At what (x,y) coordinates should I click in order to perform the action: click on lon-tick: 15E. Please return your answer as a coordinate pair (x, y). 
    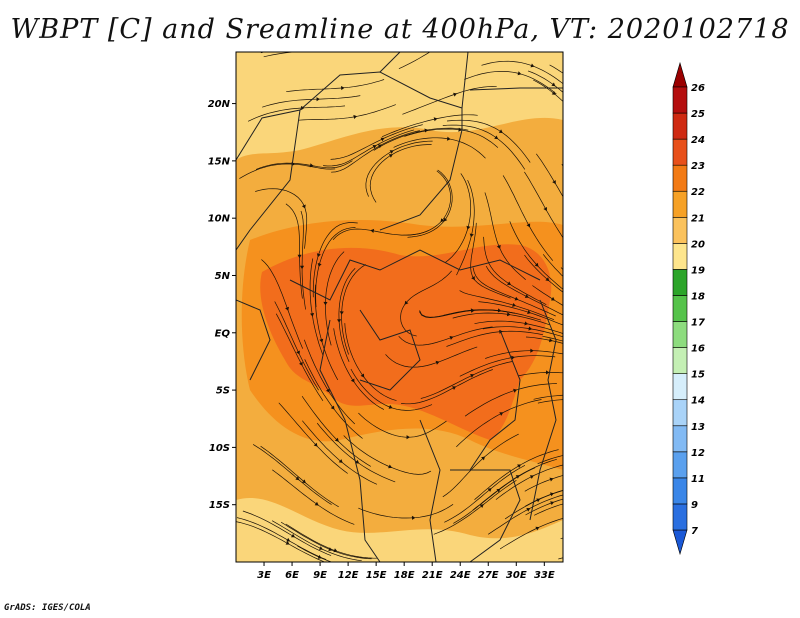
    Looking at the image, I should click on (376, 571).